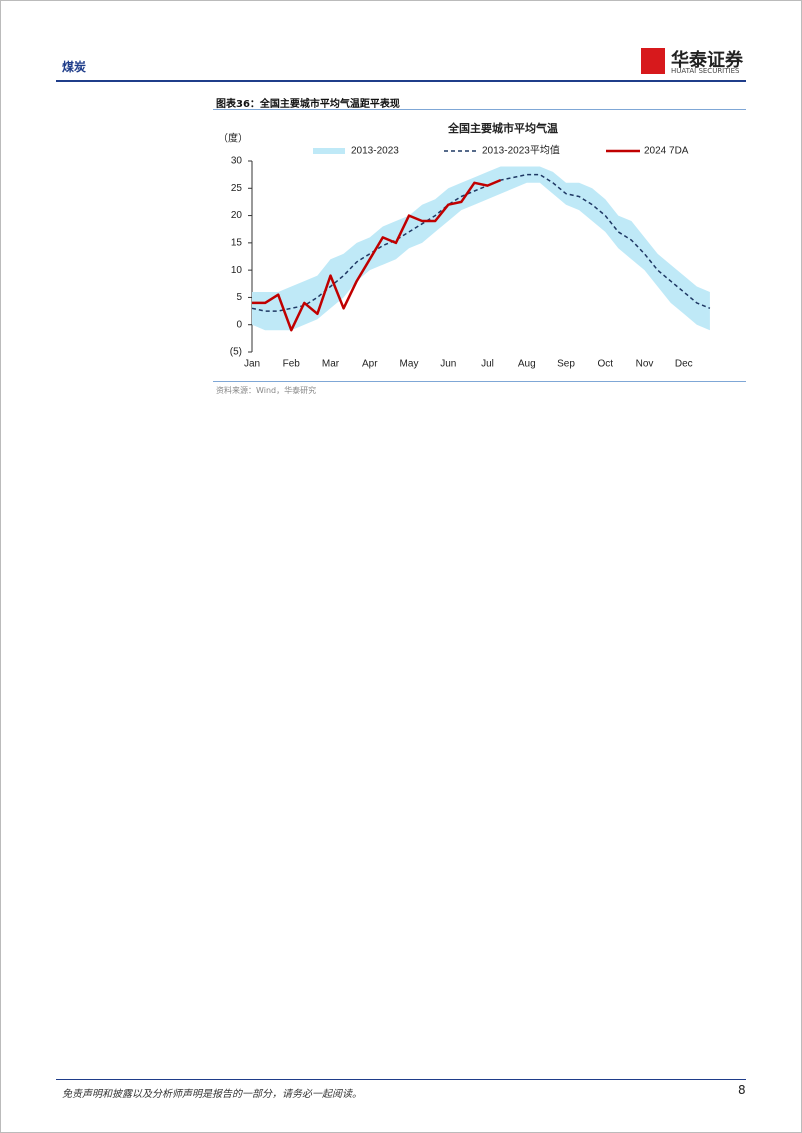 The image size is (802, 1133). I want to click on y-label: （度）, so click(233, 138).